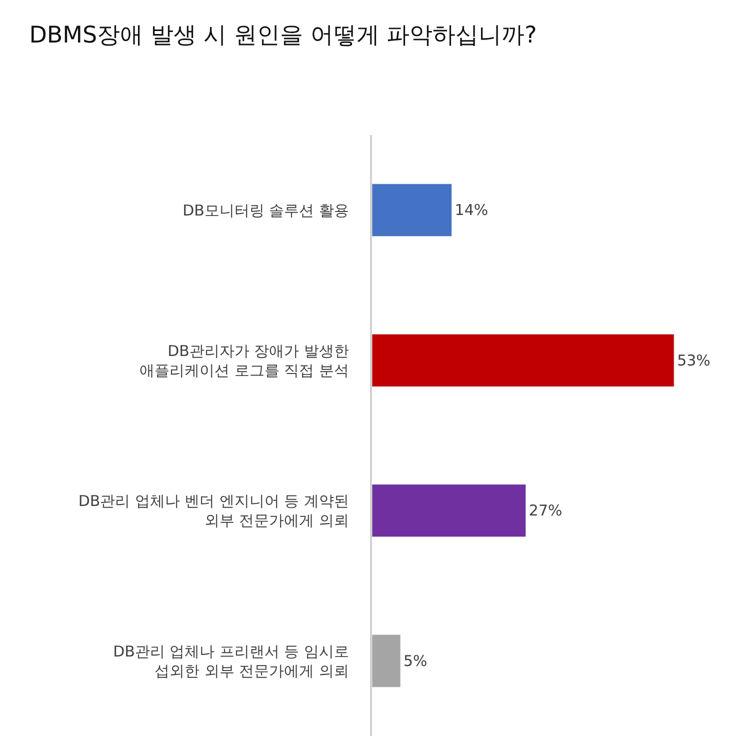 This screenshot has width=730, height=756. Describe the element at coordinates (231, 661) in the screenshot. I see `y-tick-label: DB관리 업체나 프리랜서 등 임시로 섭외한 외부 전문가에게 의뢰` at that location.